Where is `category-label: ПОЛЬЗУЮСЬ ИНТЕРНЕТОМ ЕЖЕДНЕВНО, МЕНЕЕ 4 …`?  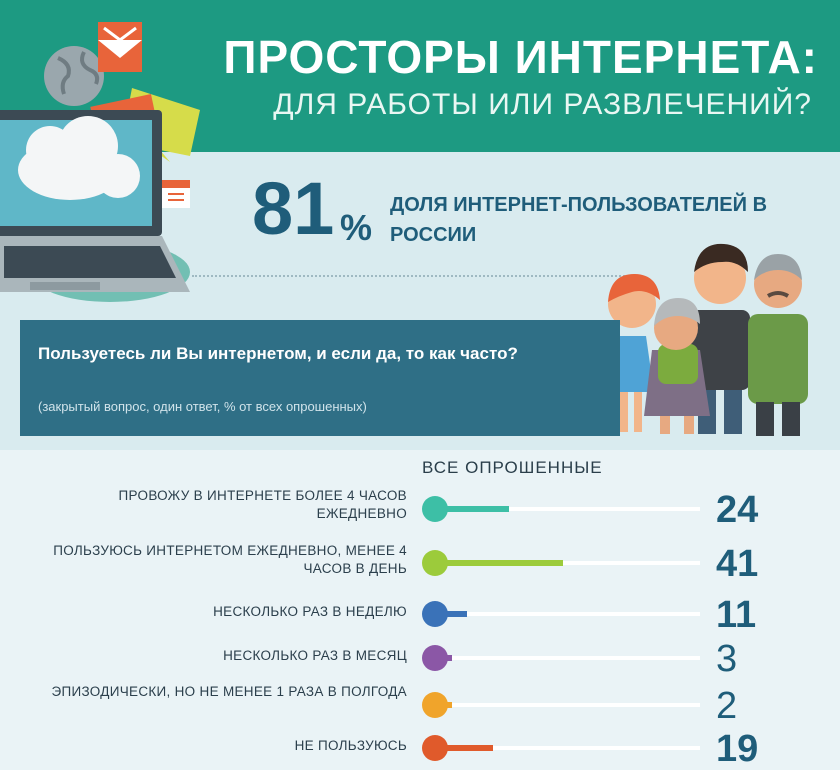
category-label: ПОЛЬЗУЮСЬ ИНТЕРНЕТОМ ЕЖЕДНЕВНО, МЕНЕЕ 4 … is located at coordinates (230, 559).